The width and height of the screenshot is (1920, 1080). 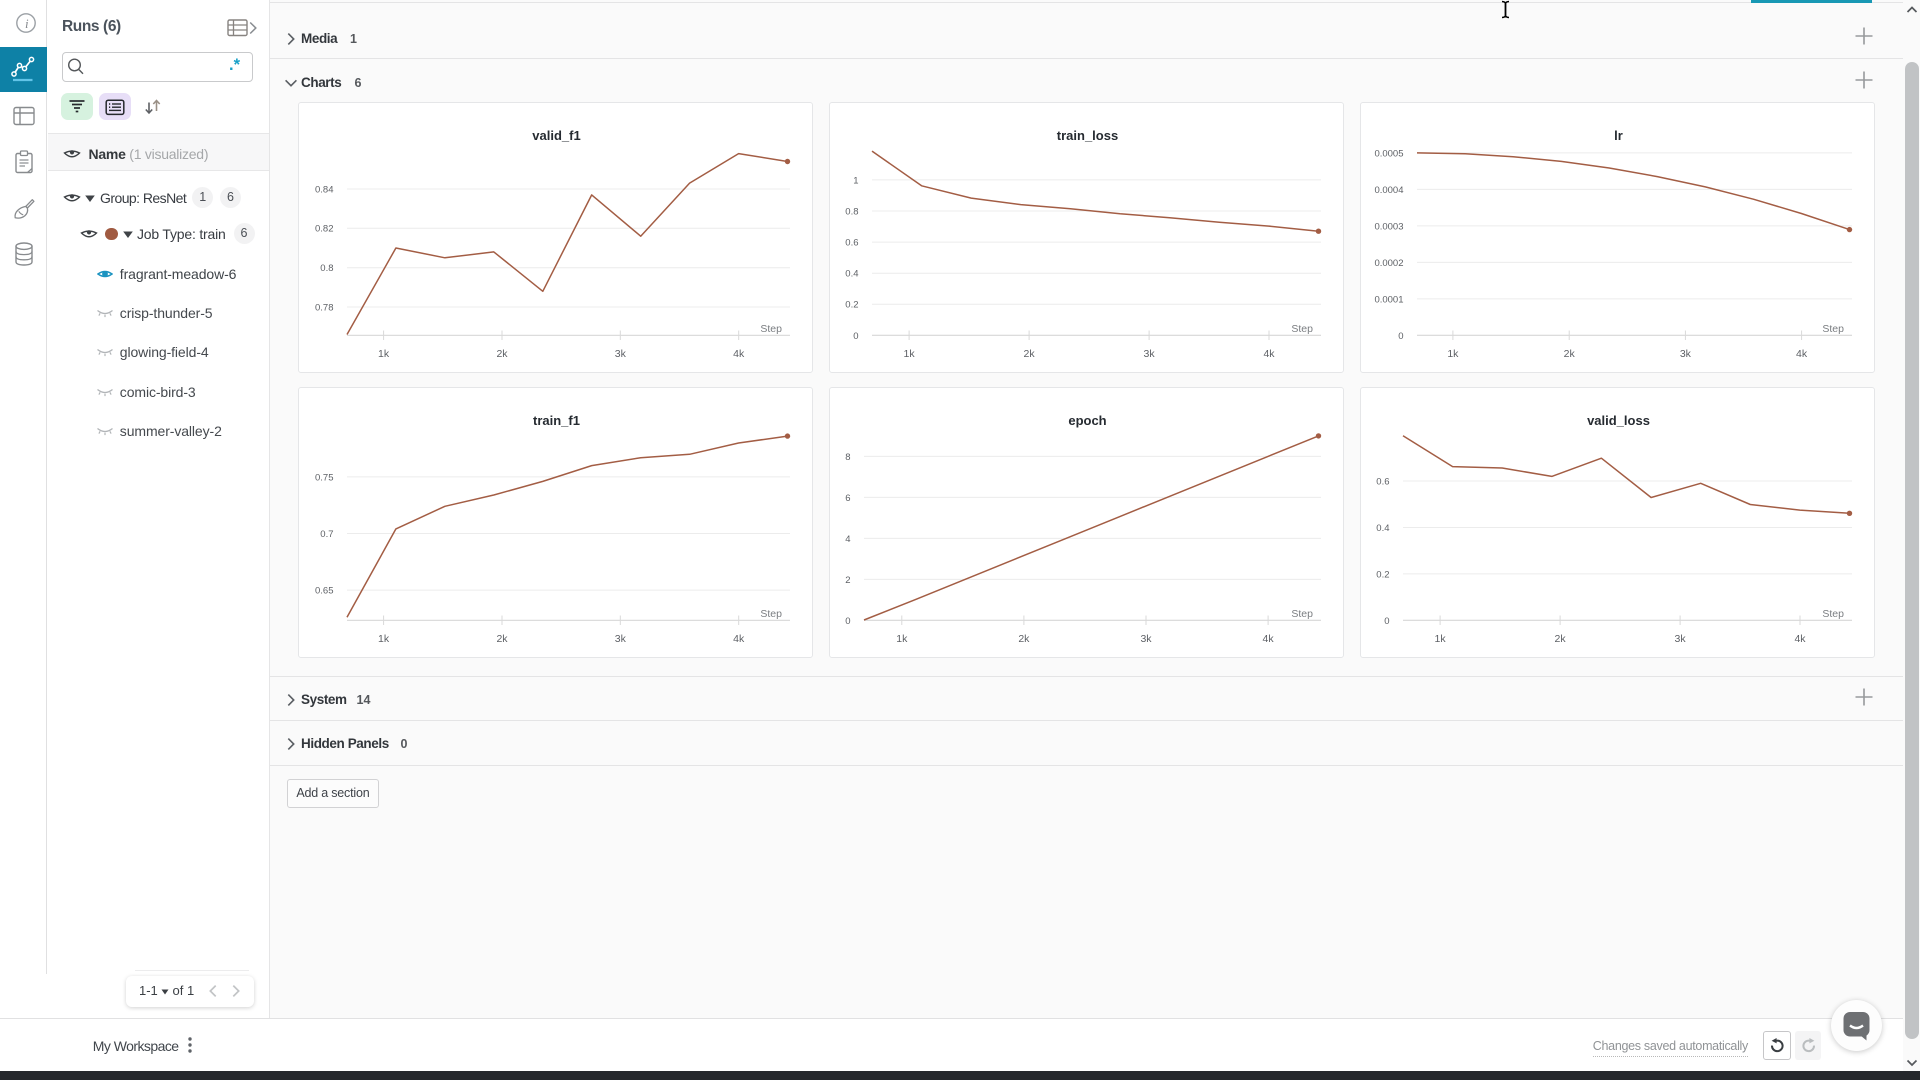 I want to click on svg-text: 2, so click(x=847, y=580).